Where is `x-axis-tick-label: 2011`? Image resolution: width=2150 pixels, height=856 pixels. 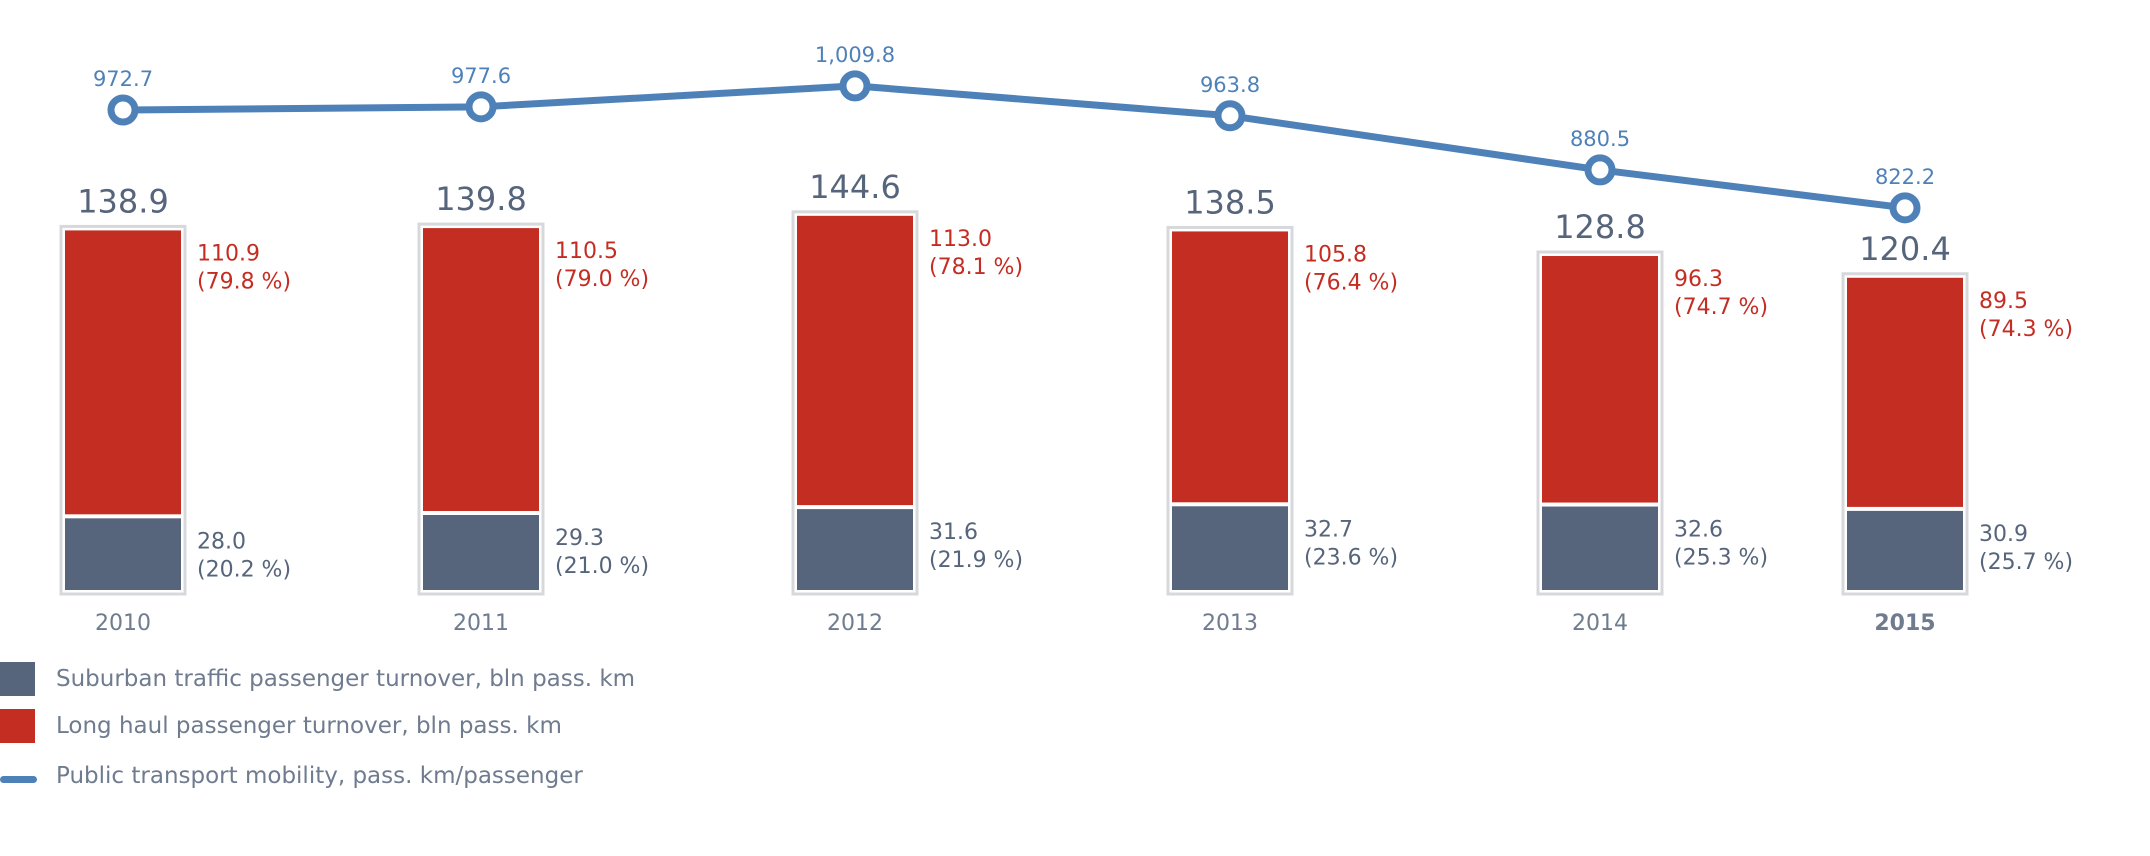 x-axis-tick-label: 2011 is located at coordinates (481, 623).